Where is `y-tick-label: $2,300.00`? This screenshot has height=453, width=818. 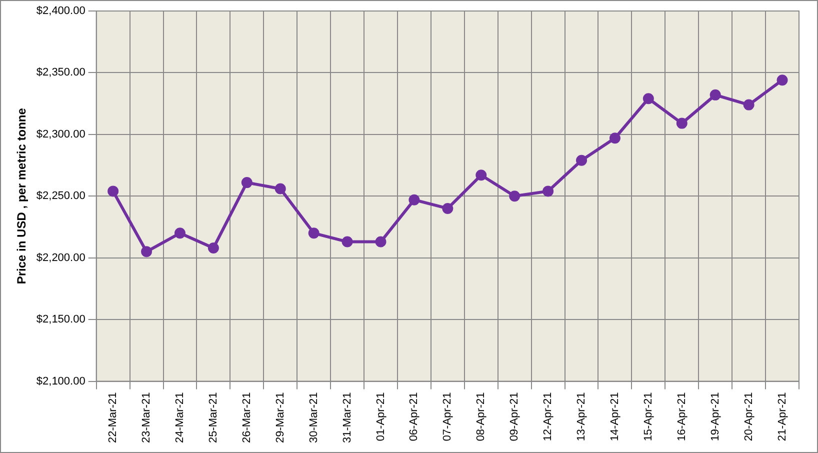
y-tick-label: $2,300.00 is located at coordinates (61, 134).